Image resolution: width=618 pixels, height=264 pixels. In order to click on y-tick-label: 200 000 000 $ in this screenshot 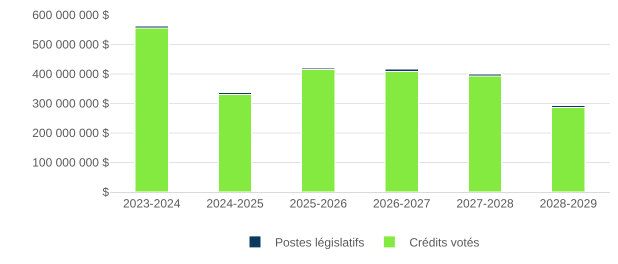, I will do `click(71, 133)`.